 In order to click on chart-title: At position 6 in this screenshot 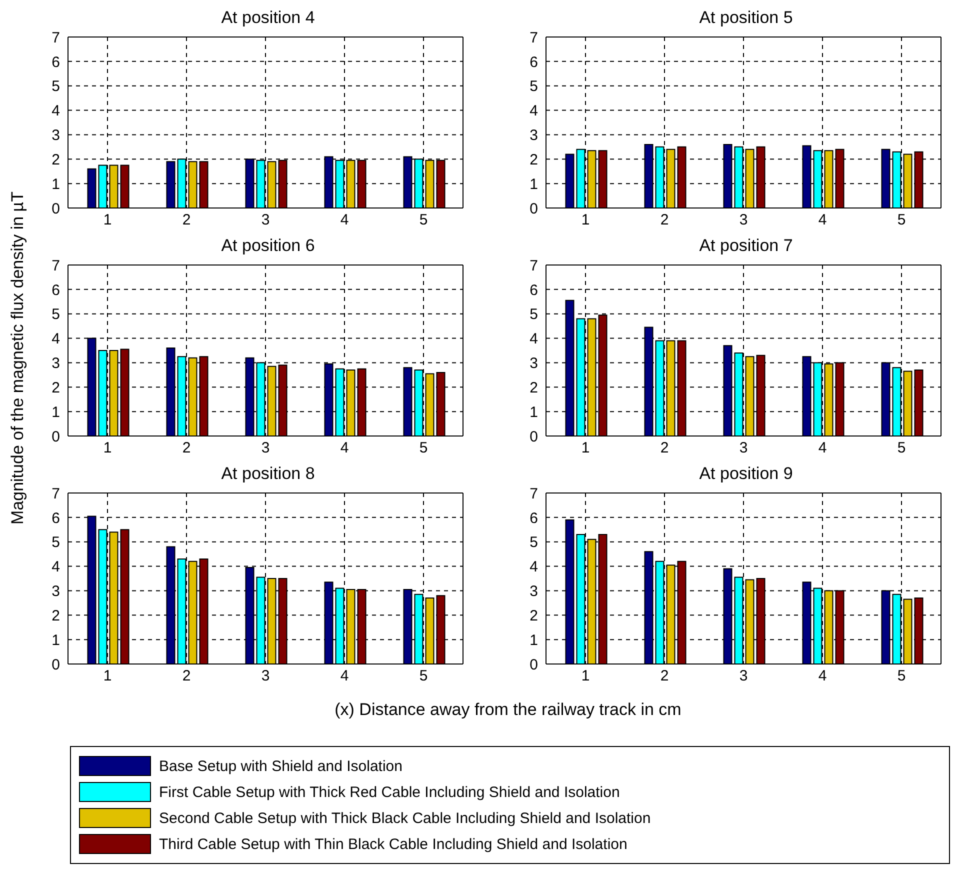, I will do `click(268, 245)`.